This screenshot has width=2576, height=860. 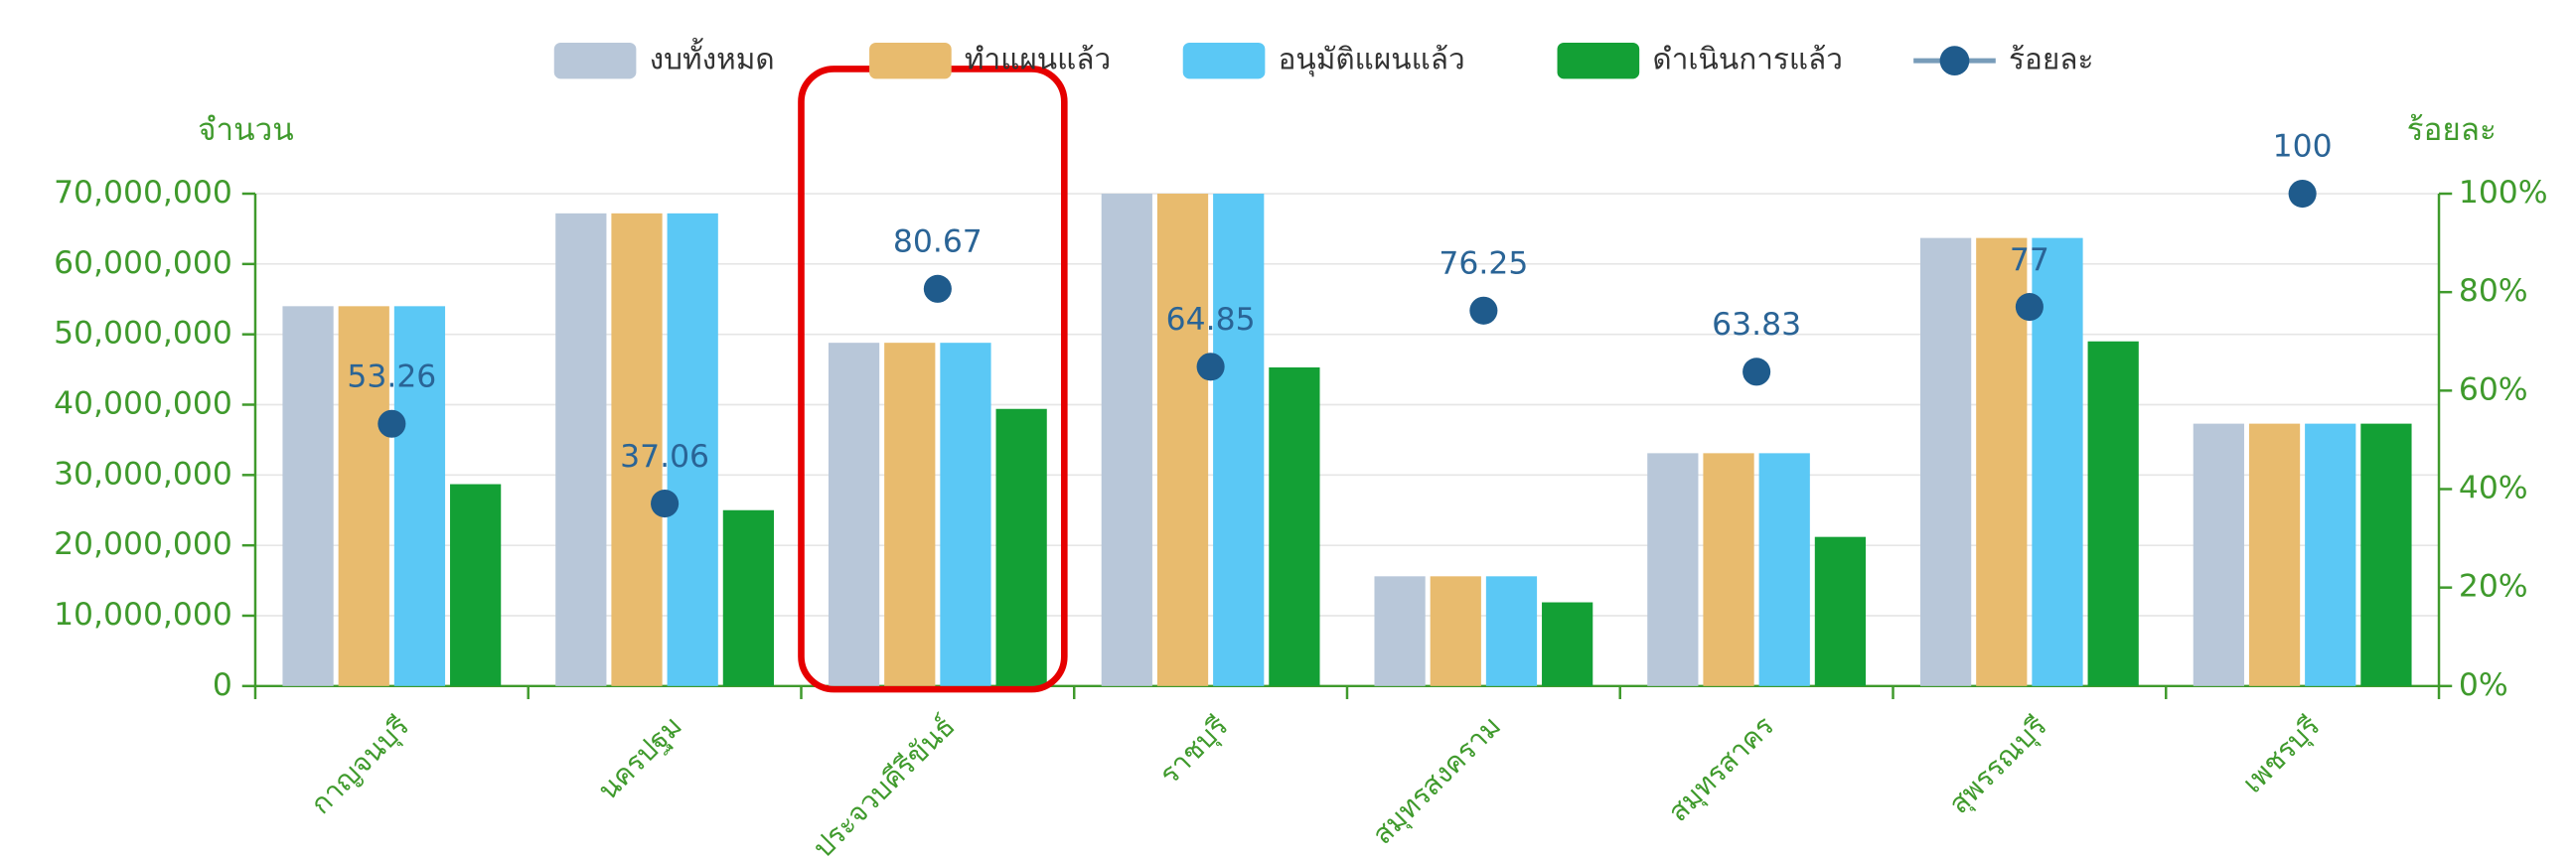 I want to click on y2-tick-label: 20%, so click(x=2494, y=587).